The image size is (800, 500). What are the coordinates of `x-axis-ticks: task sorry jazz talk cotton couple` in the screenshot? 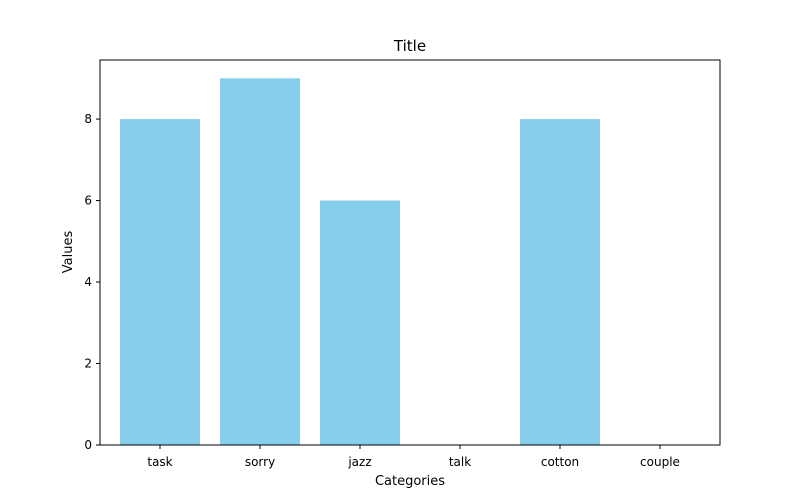 It's located at (413, 457).